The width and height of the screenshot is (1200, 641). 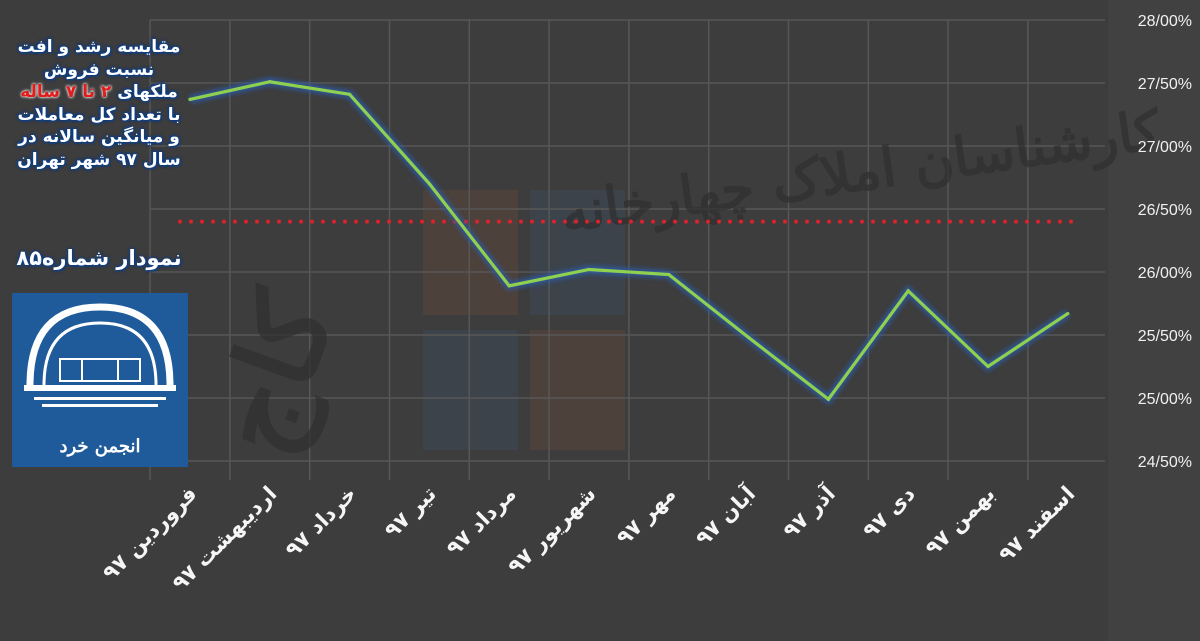 What do you see at coordinates (66, 92) in the screenshot?
I see `title-highlight: ۲ تا ۷ ساله` at bounding box center [66, 92].